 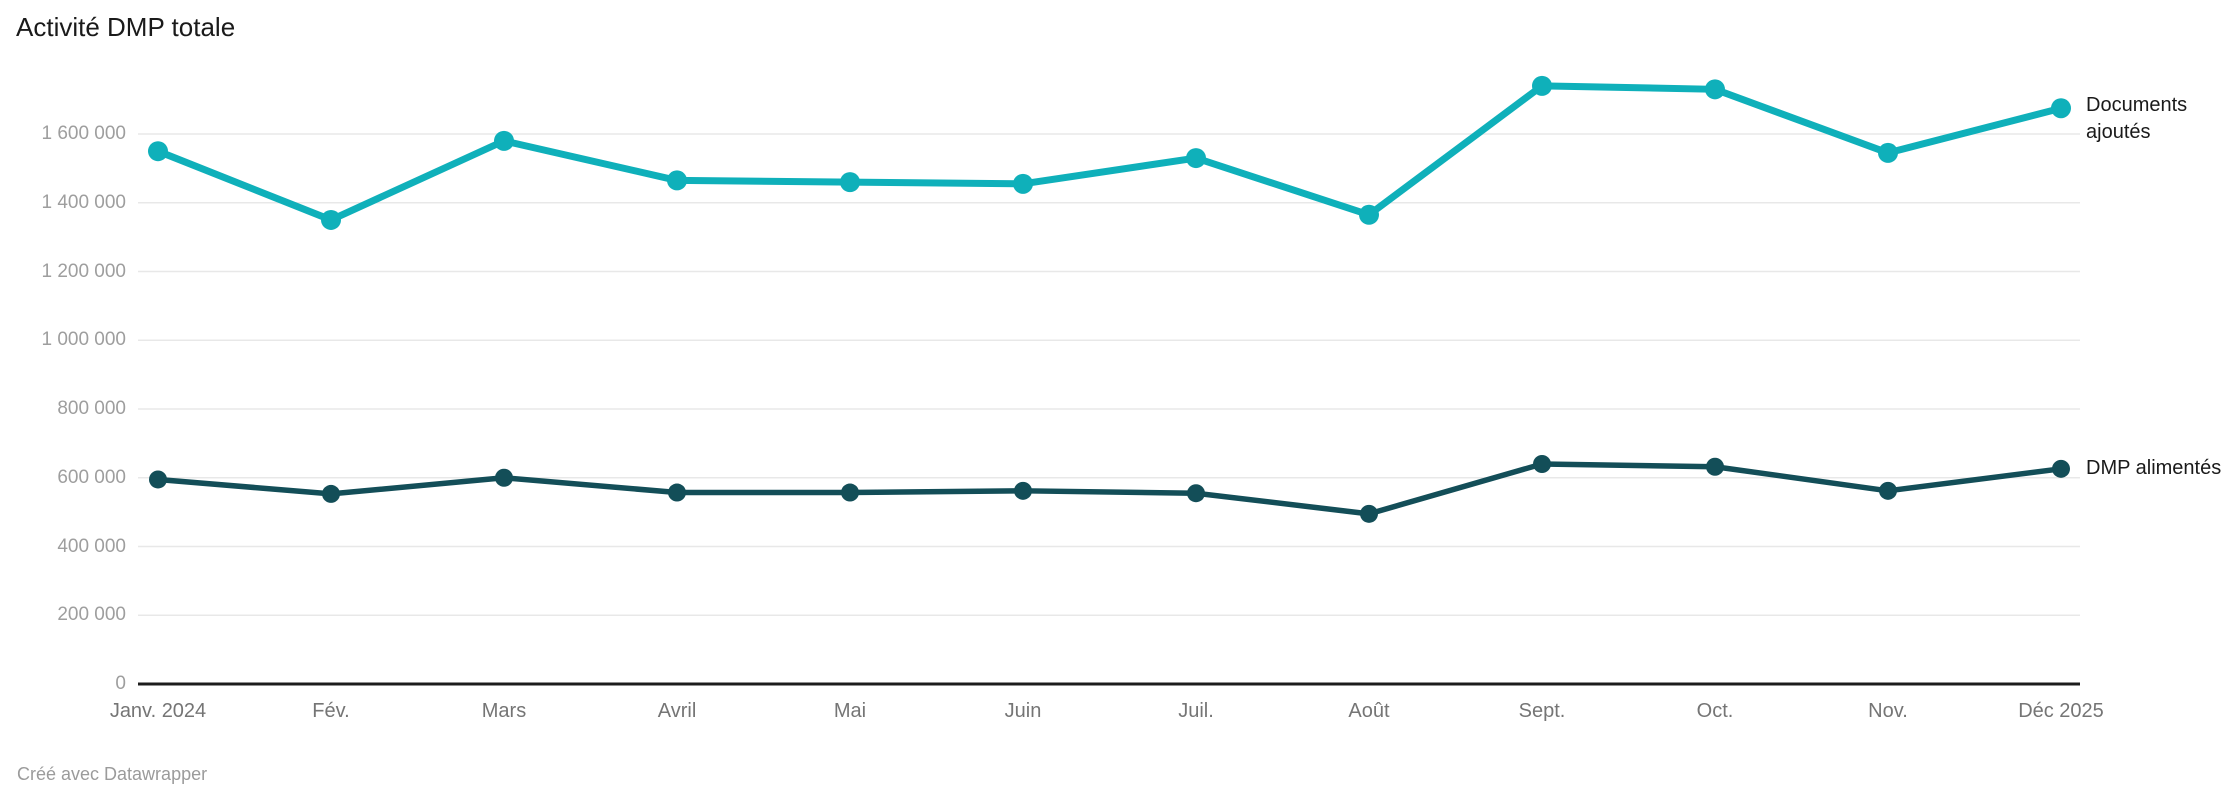 What do you see at coordinates (91, 408) in the screenshot?
I see `y-axis-tick-label: 800 000` at bounding box center [91, 408].